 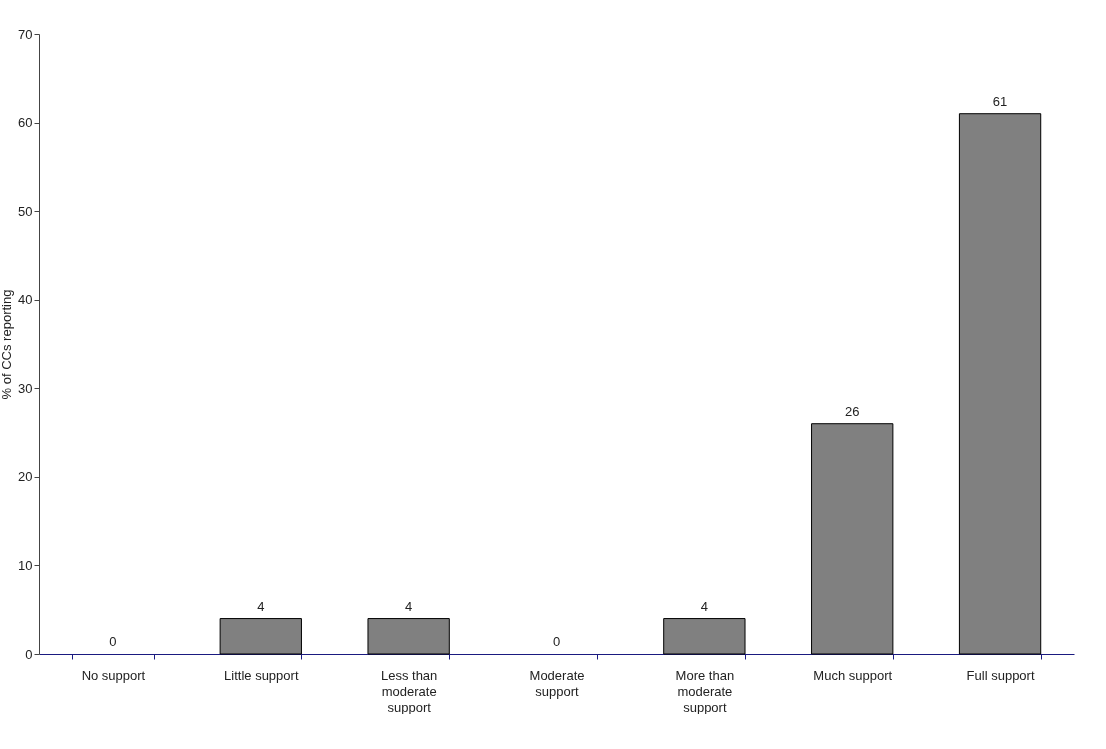 I want to click on x-tick-label: Less than moderate support, so click(x=409, y=691).